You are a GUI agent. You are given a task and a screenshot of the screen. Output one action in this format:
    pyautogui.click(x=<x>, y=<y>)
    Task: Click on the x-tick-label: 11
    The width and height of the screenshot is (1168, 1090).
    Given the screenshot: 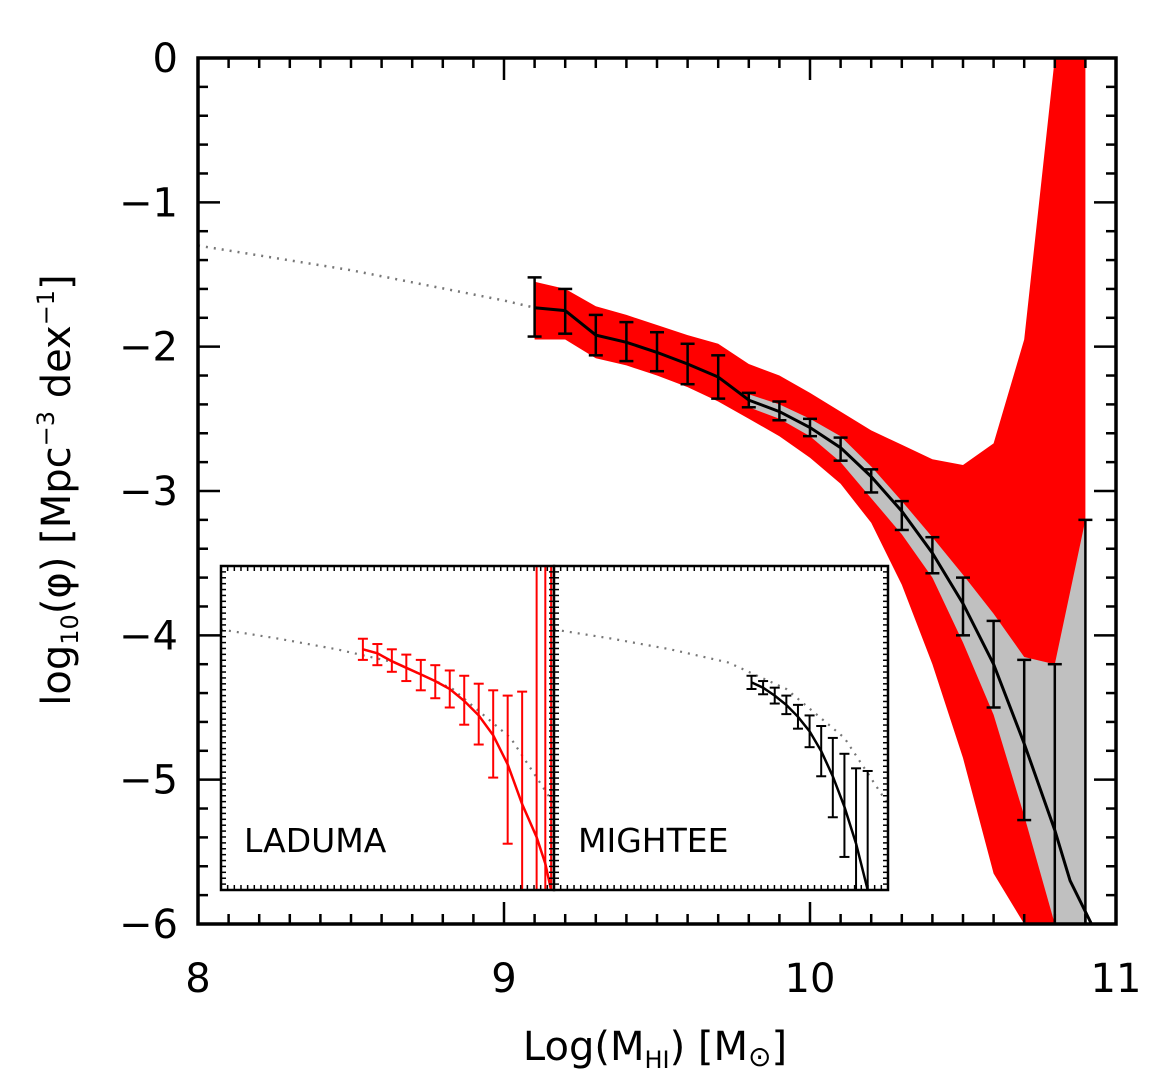 What is the action you would take?
    pyautogui.click(x=1116, y=979)
    